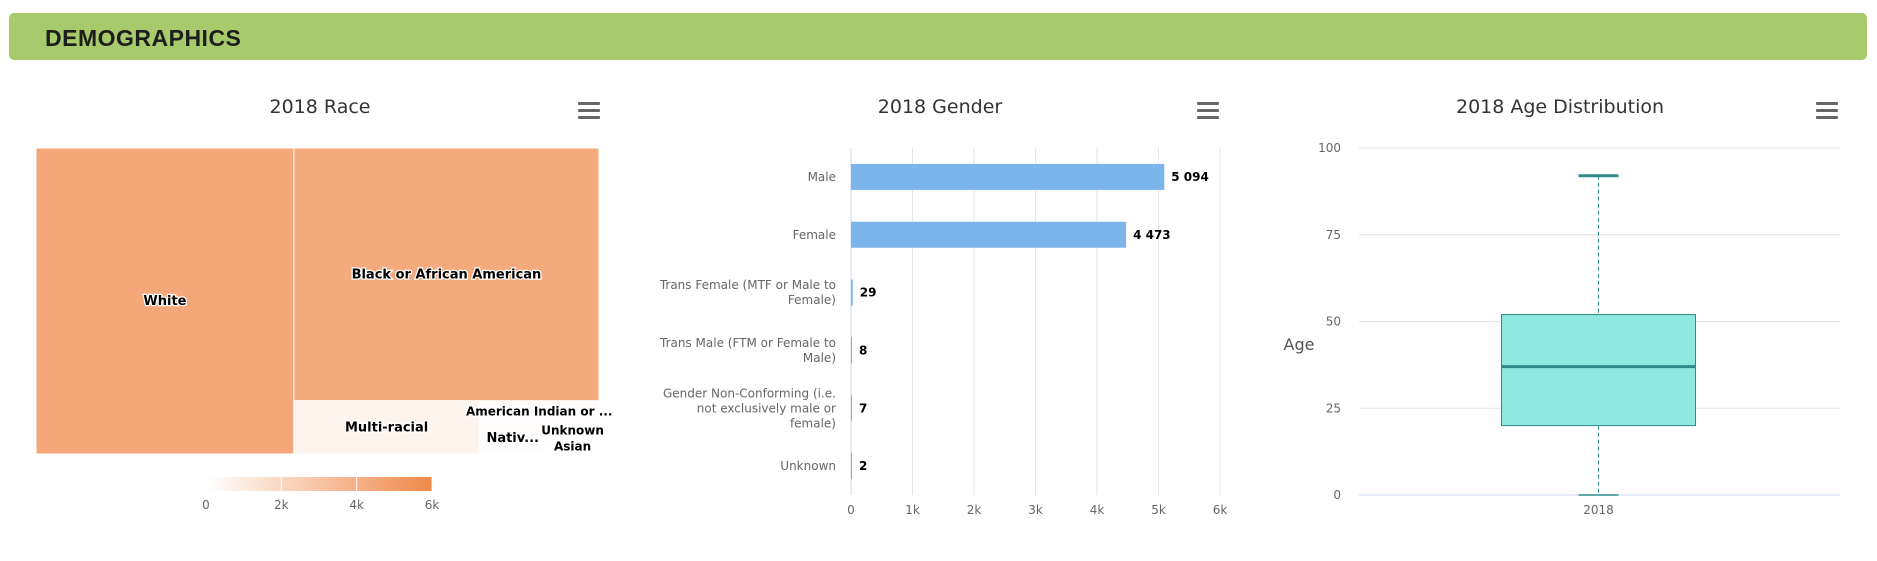 Image resolution: width=1877 pixels, height=561 pixels. I want to click on y-tick-label: 75, so click(1333, 235).